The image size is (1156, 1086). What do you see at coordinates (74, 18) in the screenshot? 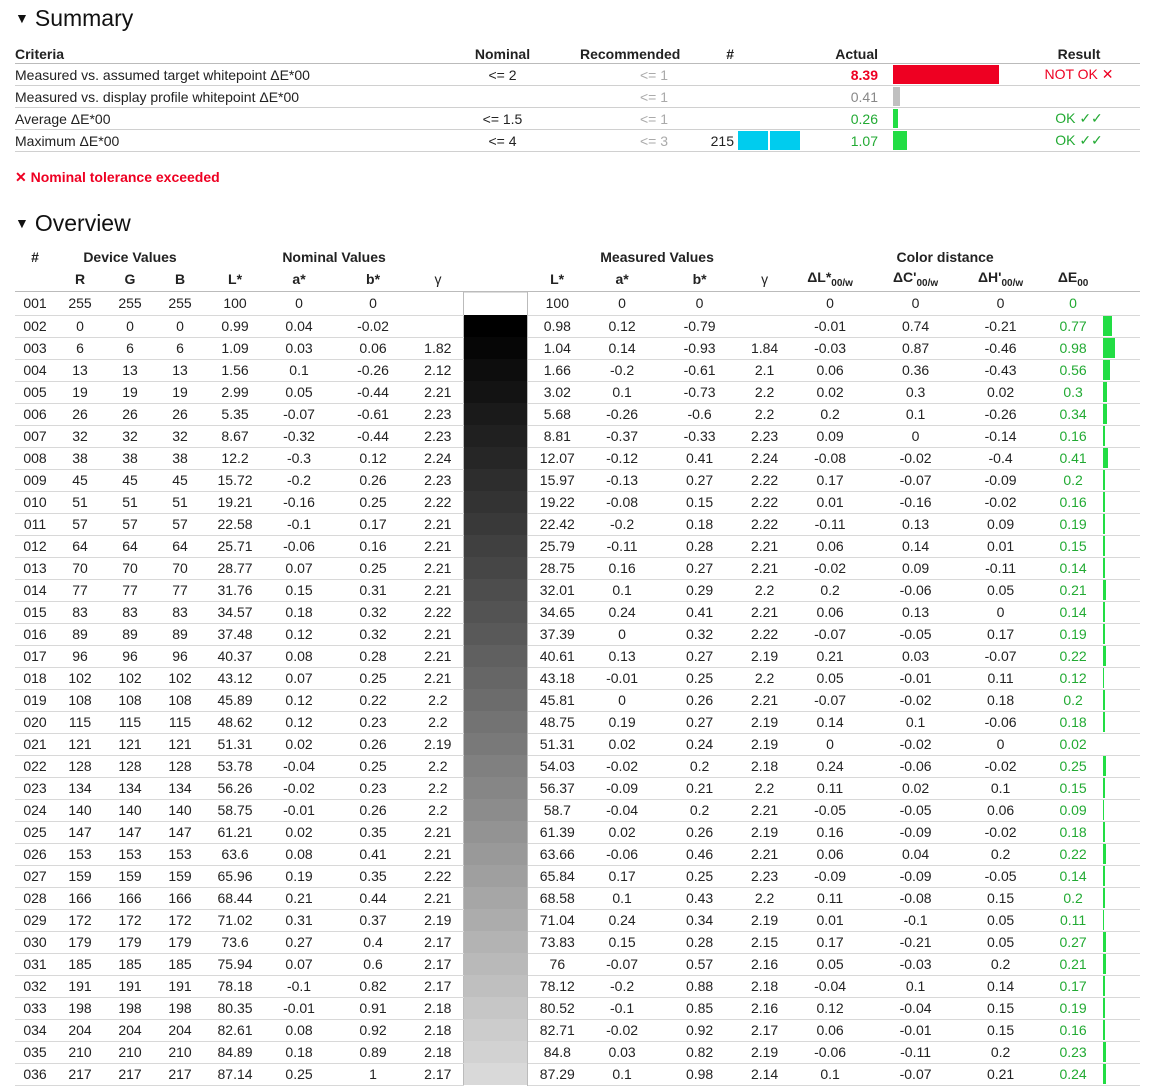
I see `summary-heading: ▼ Summary` at bounding box center [74, 18].